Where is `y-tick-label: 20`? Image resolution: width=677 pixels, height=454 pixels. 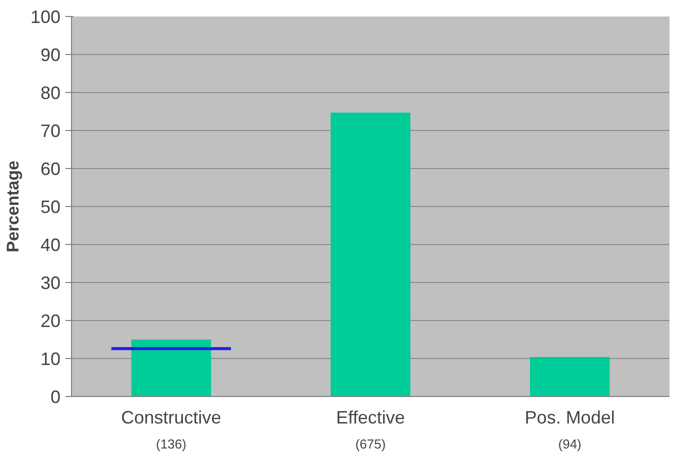 y-tick-label: 20 is located at coordinates (50, 321).